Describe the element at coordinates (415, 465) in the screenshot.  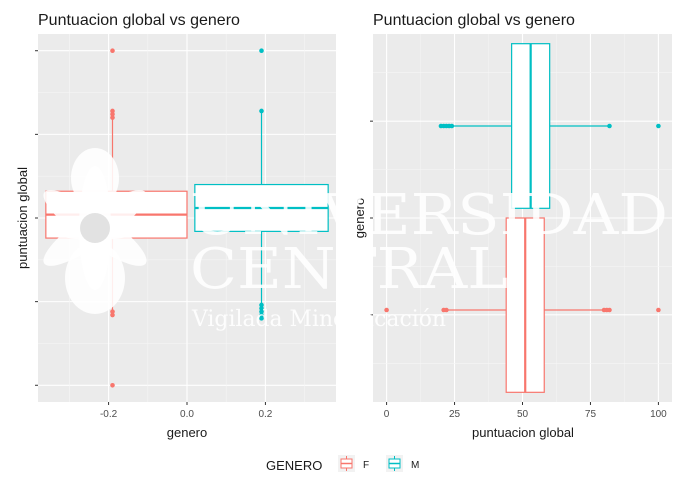
I see `legend-item-label: M` at that location.